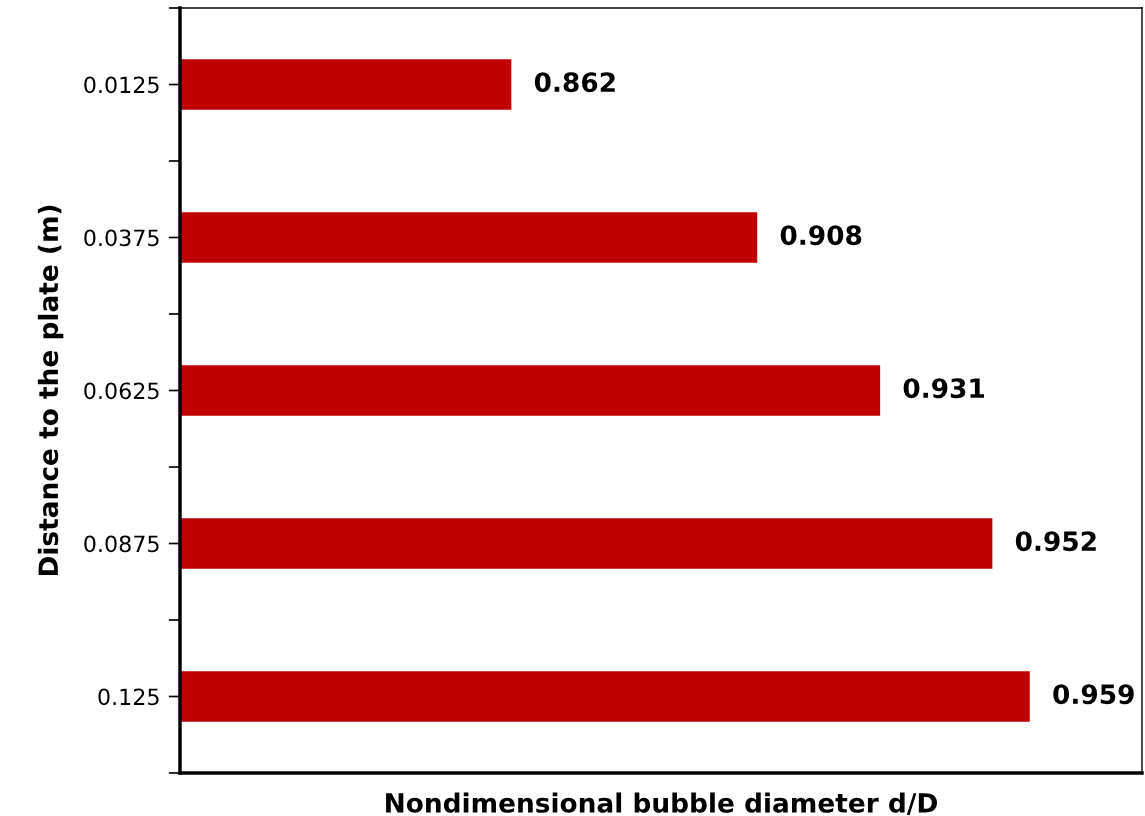  Describe the element at coordinates (121, 238) in the screenshot. I see `y-tick-label: 0.0375` at that location.